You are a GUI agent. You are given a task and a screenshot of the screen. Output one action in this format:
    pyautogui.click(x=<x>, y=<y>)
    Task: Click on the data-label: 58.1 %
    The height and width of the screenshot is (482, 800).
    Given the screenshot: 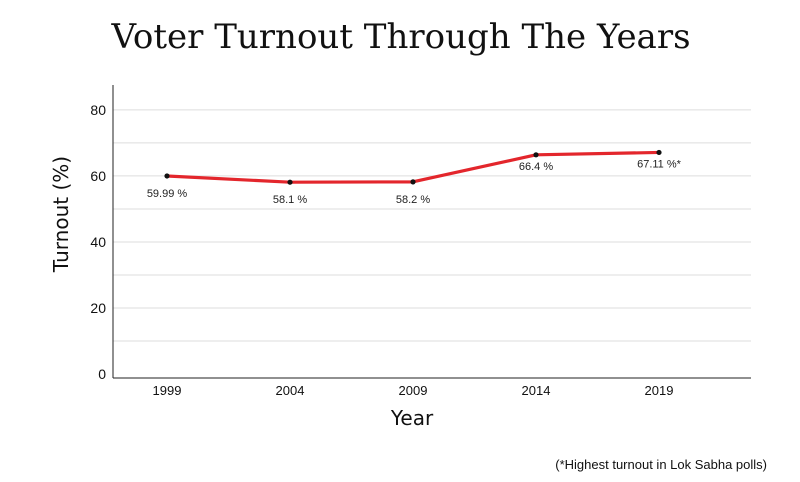 What is the action you would take?
    pyautogui.click(x=290, y=200)
    